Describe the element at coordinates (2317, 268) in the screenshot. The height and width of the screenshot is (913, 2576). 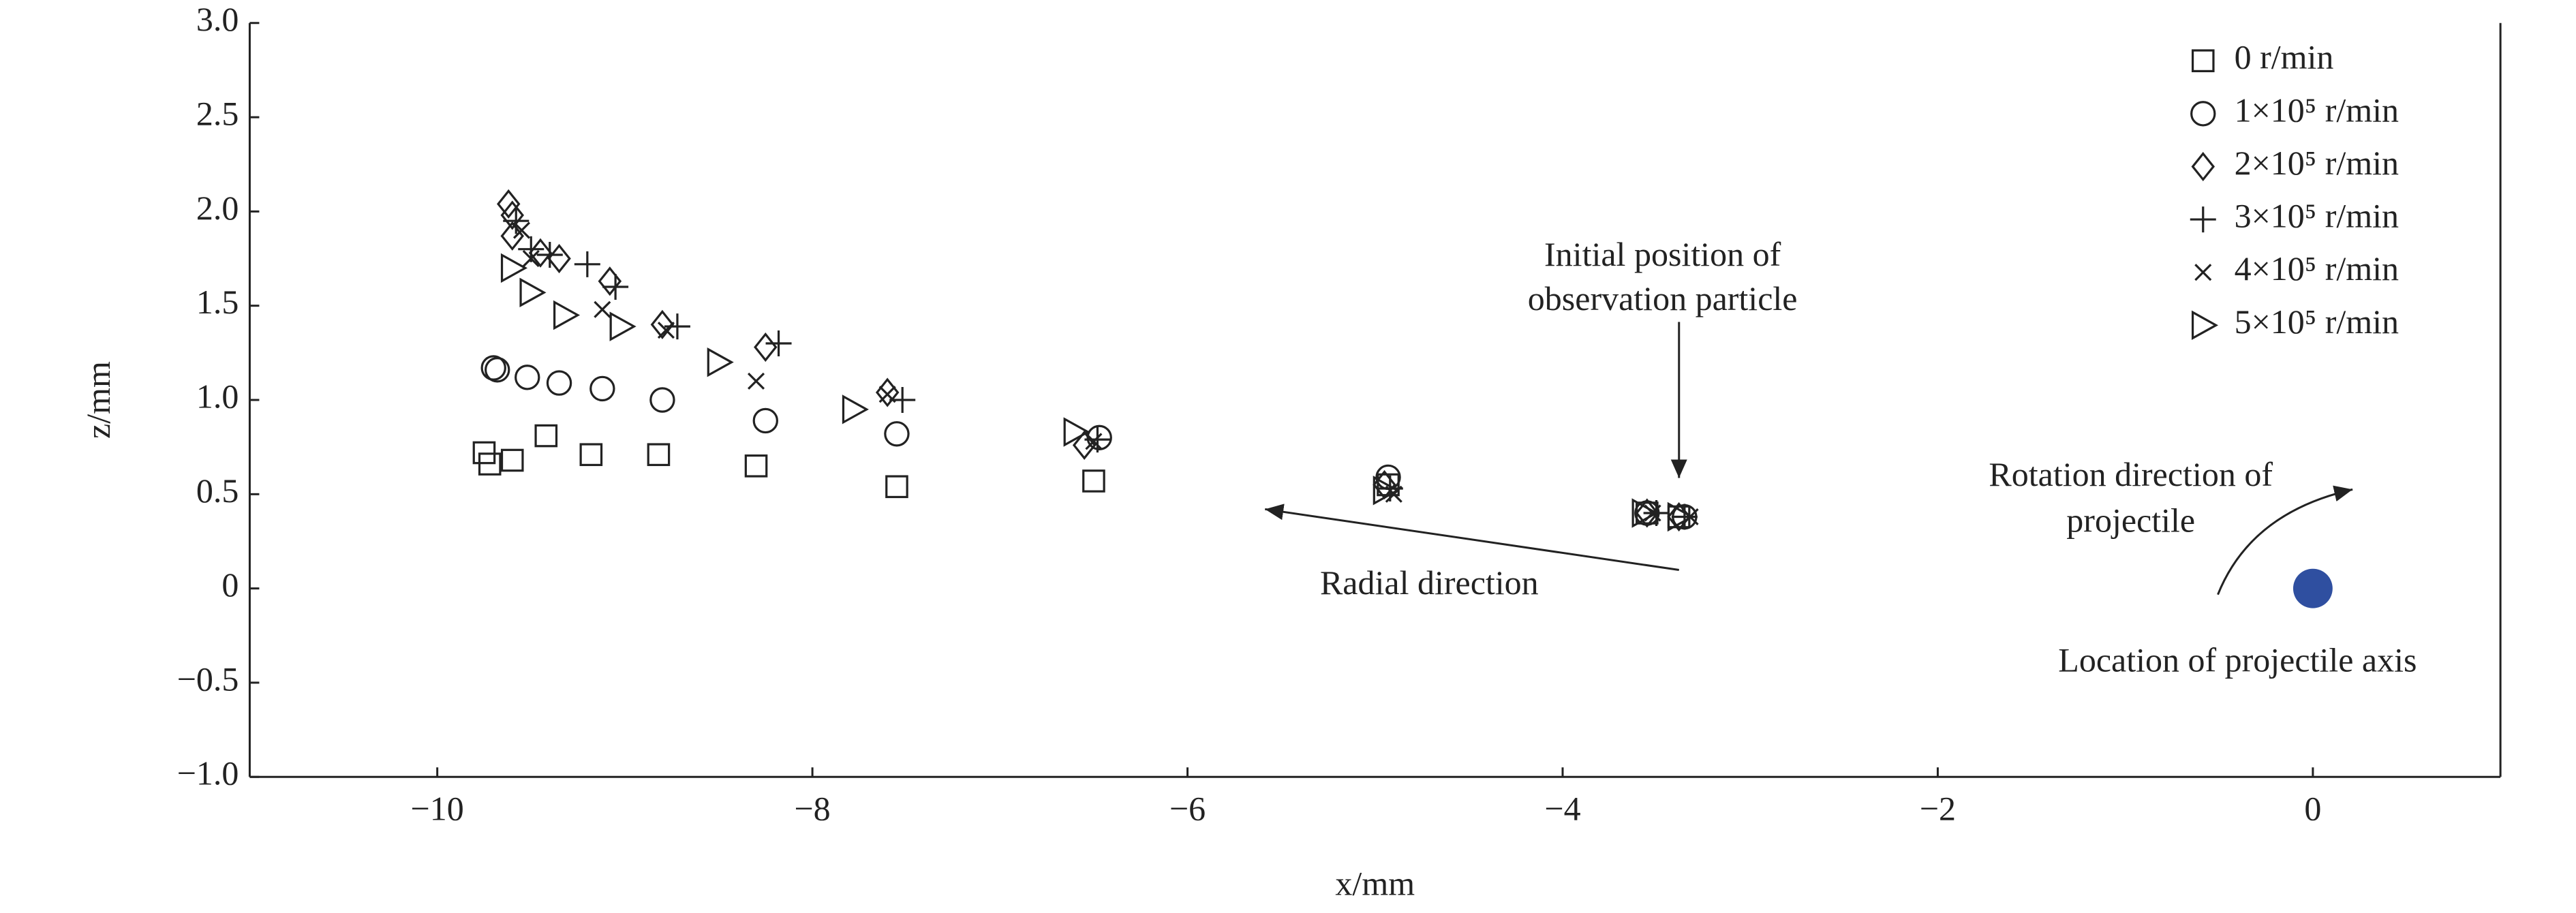
I see `legend-label: 4×10⁵ r/min` at that location.